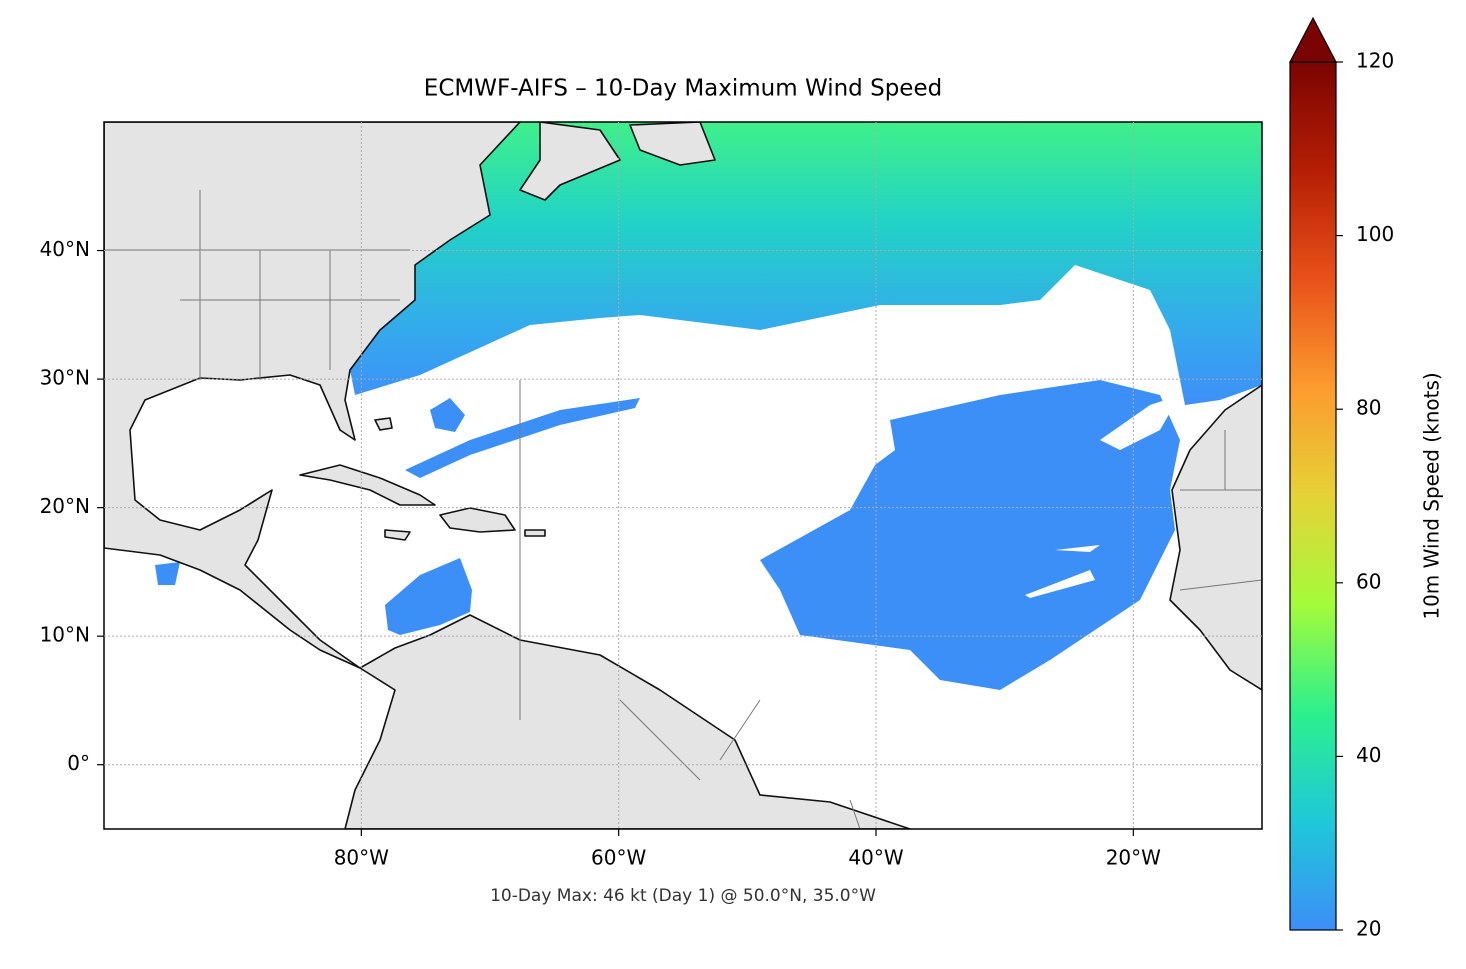 The image size is (1466, 969). I want to click on x-tick-label: 80°W, so click(361, 858).